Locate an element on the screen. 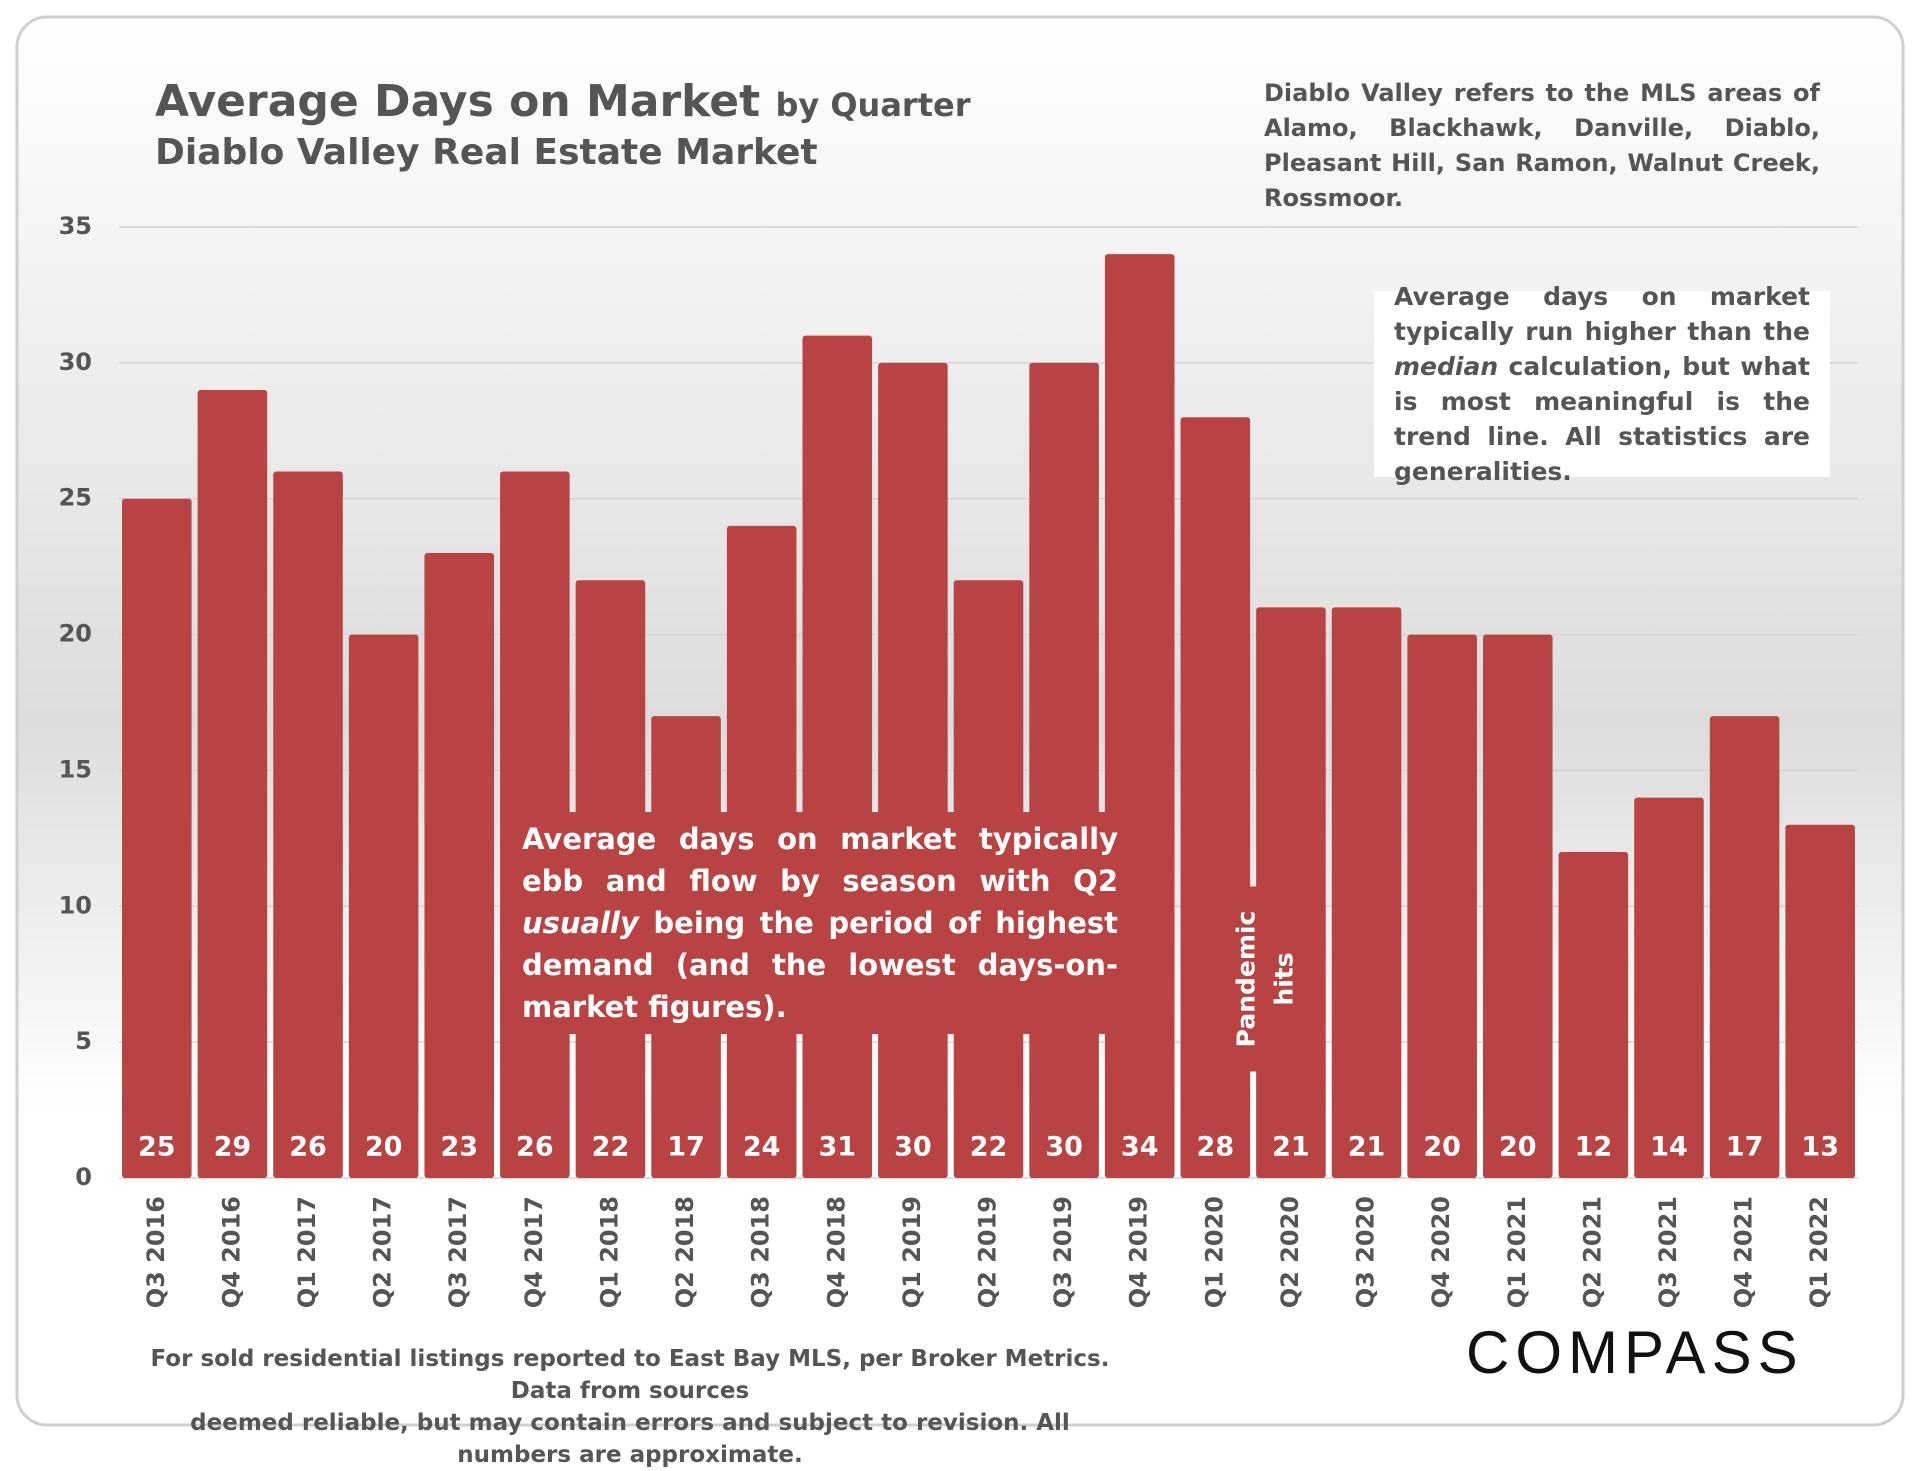 Image resolution: width=1920 pixels, height=1471 pixels. x-tick-label: Q4 2020 is located at coordinates (1441, 1252).